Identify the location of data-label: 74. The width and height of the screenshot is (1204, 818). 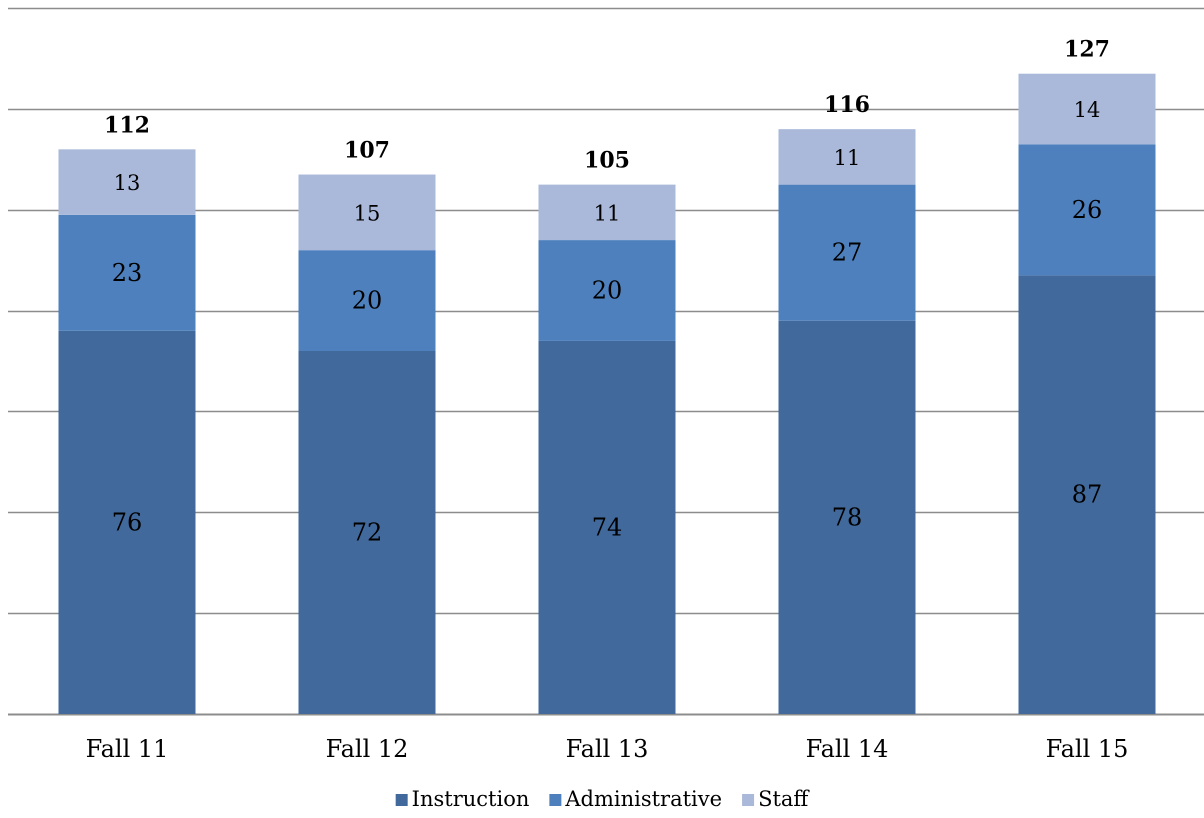
(607, 527).